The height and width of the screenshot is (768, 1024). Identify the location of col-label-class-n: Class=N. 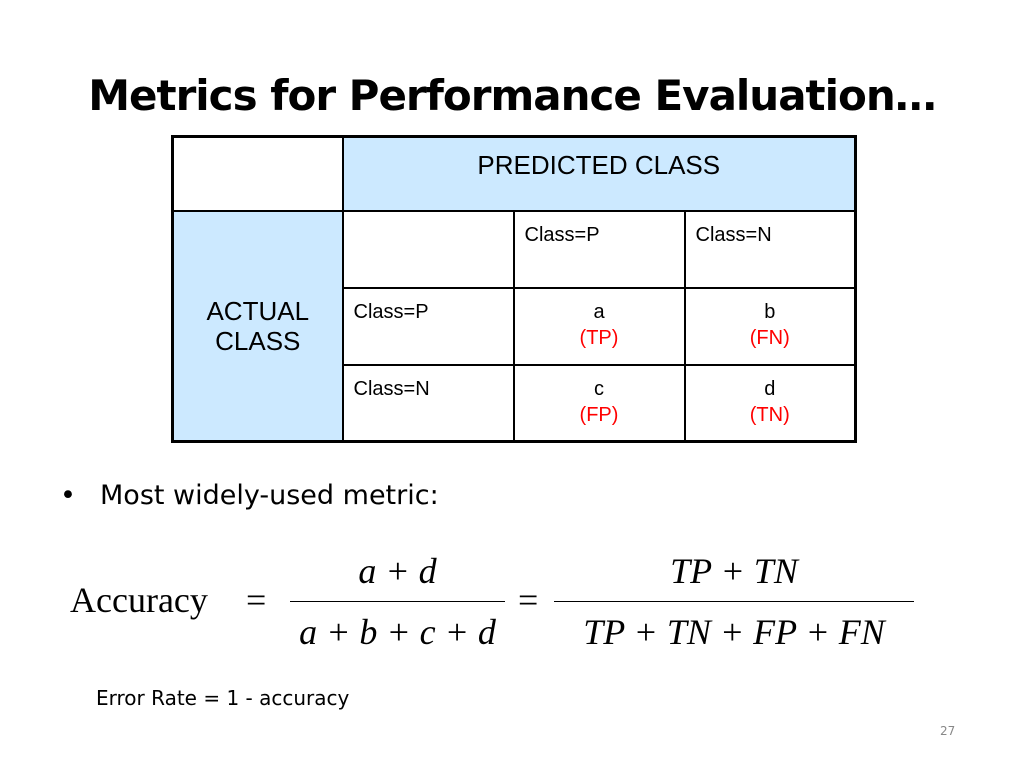
(770, 249).